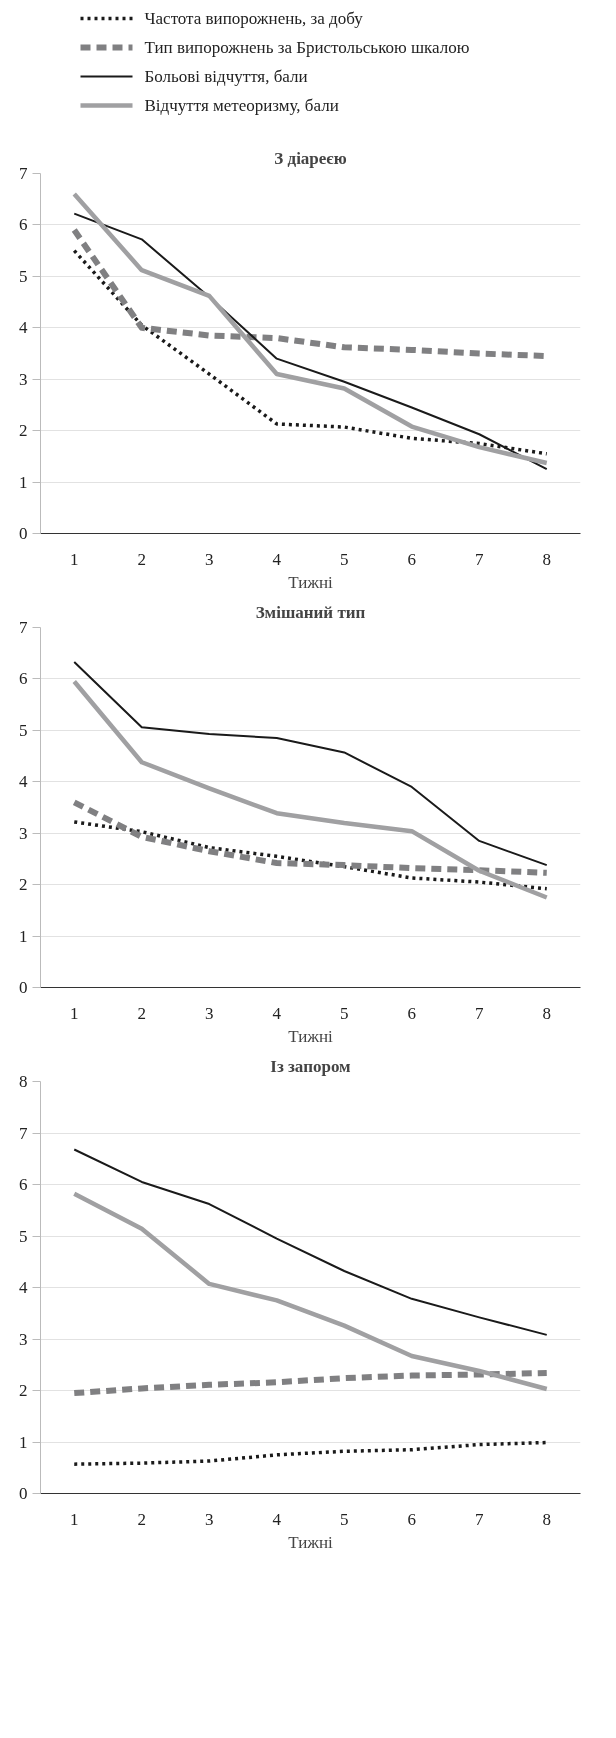 The width and height of the screenshot is (616, 1738). I want to click on chart-title: Із запором, so click(311, 1066).